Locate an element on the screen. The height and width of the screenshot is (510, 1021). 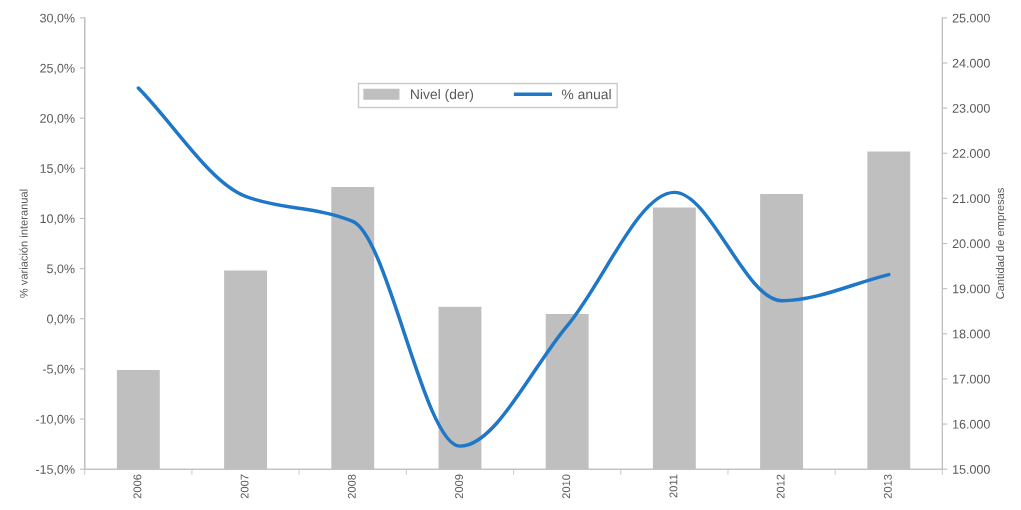
y2-tick-label: 22.000 is located at coordinates (971, 153).